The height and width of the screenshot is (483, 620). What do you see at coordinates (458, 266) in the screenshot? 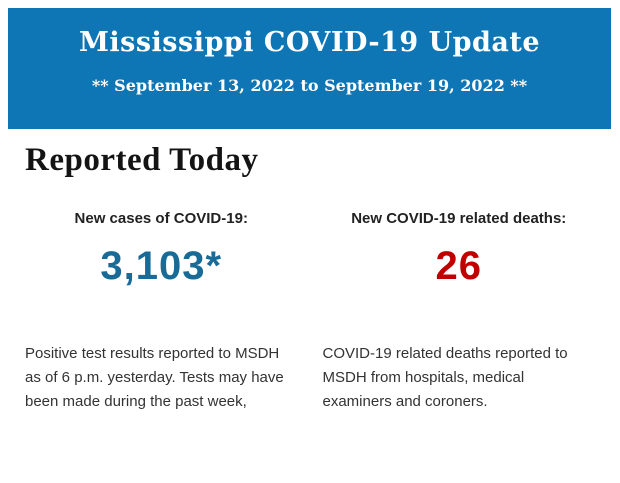
I see `new-deaths-value: 26` at bounding box center [458, 266].